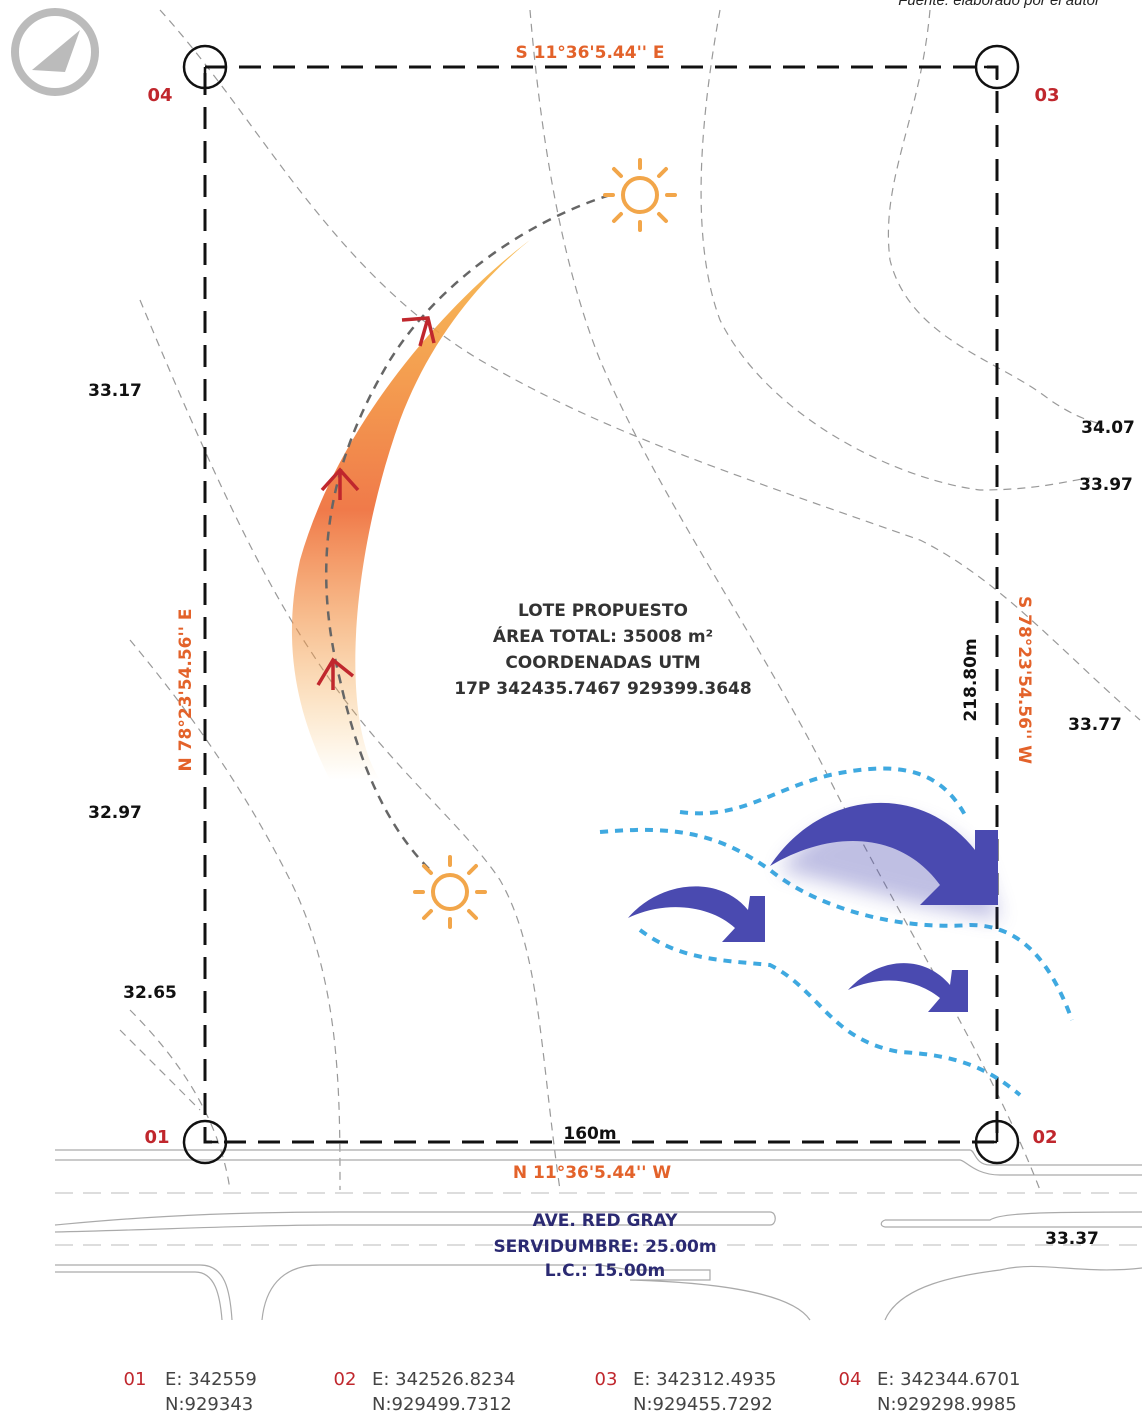 This screenshot has height=1414, width=1142. Describe the element at coordinates (971, 679) in the screenshot. I see `dimension: 218.80m` at that location.